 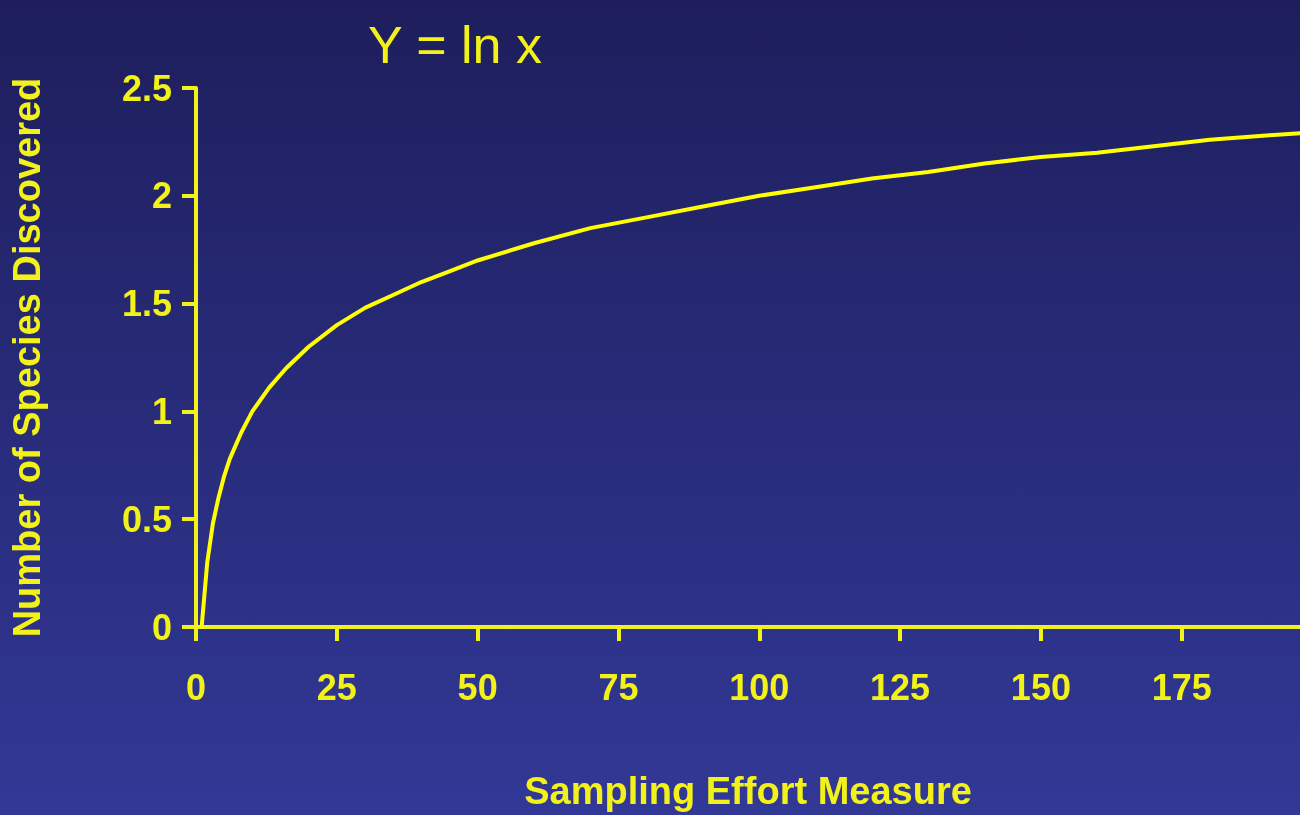 What do you see at coordinates (759, 687) in the screenshot?
I see `x-tick-label: 100` at bounding box center [759, 687].